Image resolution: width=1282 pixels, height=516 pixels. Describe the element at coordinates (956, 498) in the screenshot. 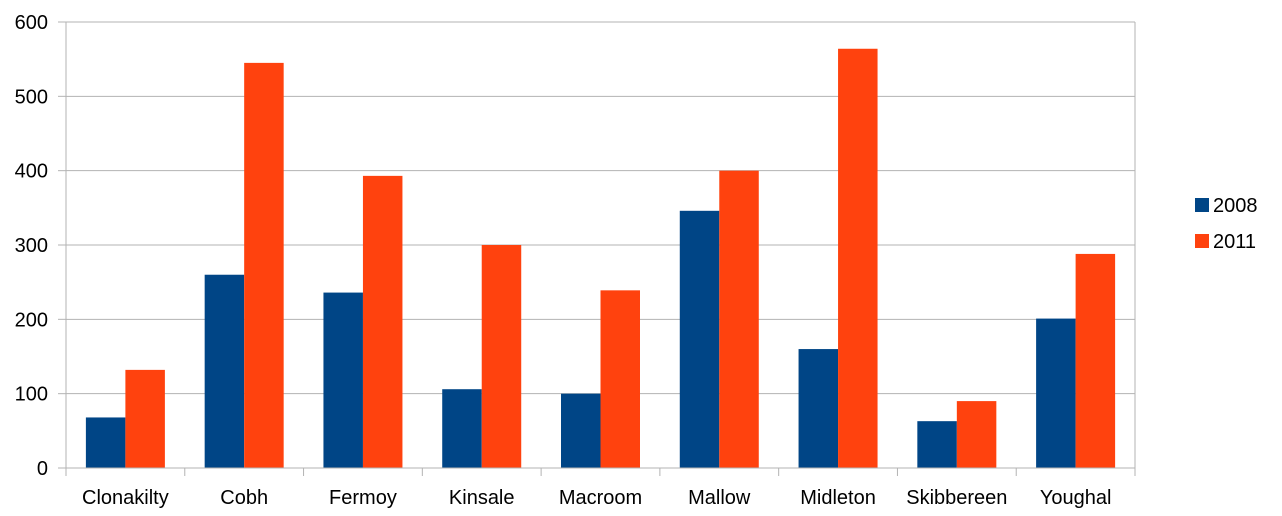

I see `x-tick-label: Skibbereen` at that location.